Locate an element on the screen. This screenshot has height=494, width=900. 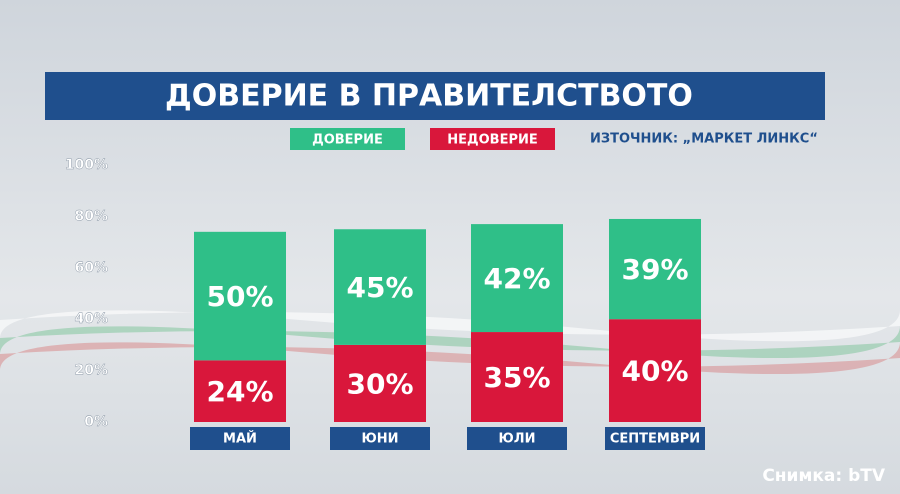
value-label: 30% is located at coordinates (379, 383).